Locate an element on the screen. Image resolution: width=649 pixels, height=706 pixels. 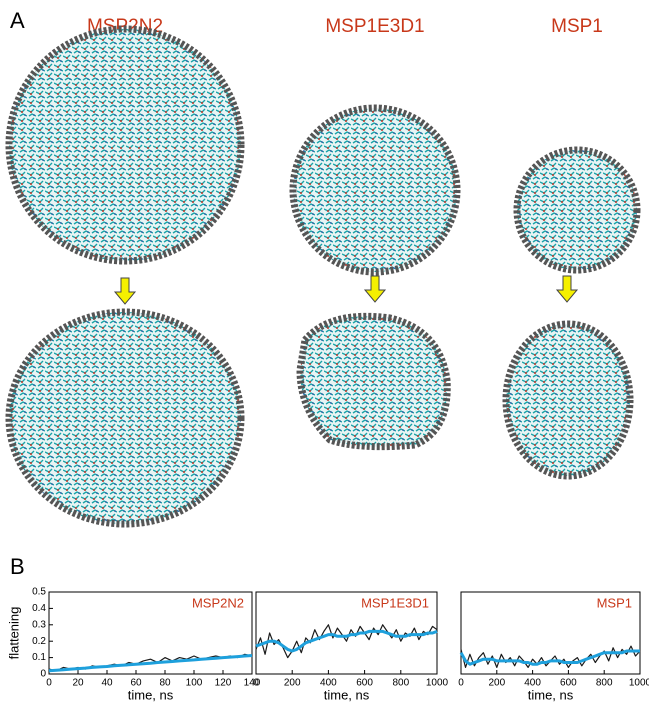
x-tick-label: 20 is located at coordinates (78, 683).